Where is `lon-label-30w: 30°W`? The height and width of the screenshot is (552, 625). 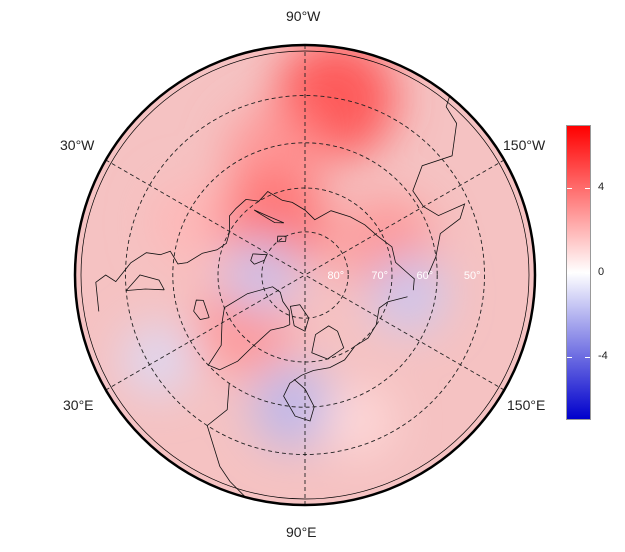
lon-label-30w: 30°W is located at coordinates (77, 145).